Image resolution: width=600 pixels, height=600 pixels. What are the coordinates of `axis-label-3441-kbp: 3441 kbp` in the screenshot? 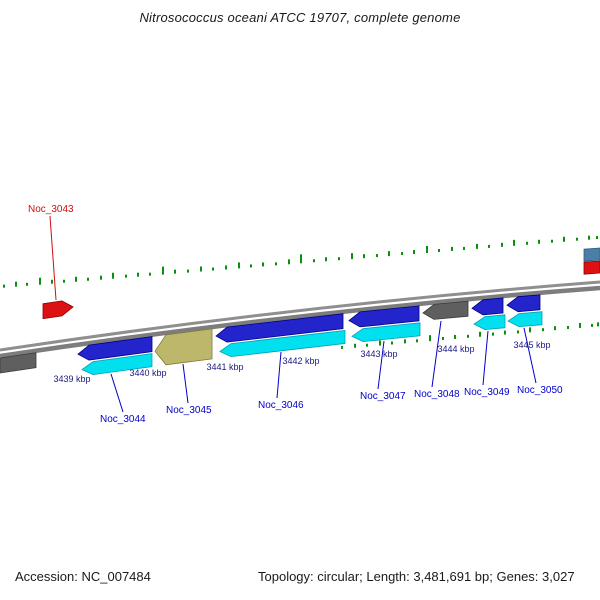 It's located at (224, 367).